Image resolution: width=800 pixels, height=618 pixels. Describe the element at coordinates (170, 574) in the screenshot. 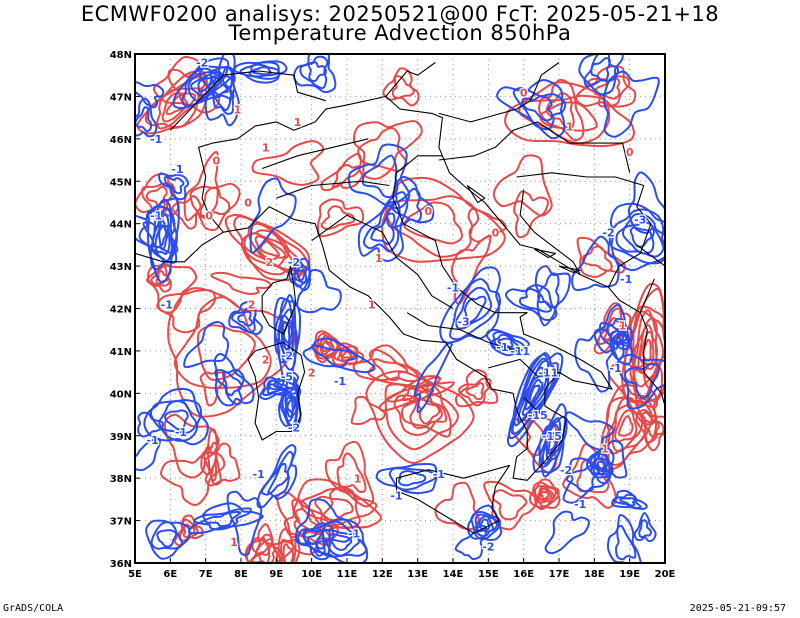

I see `x-tick-label: 6E` at that location.